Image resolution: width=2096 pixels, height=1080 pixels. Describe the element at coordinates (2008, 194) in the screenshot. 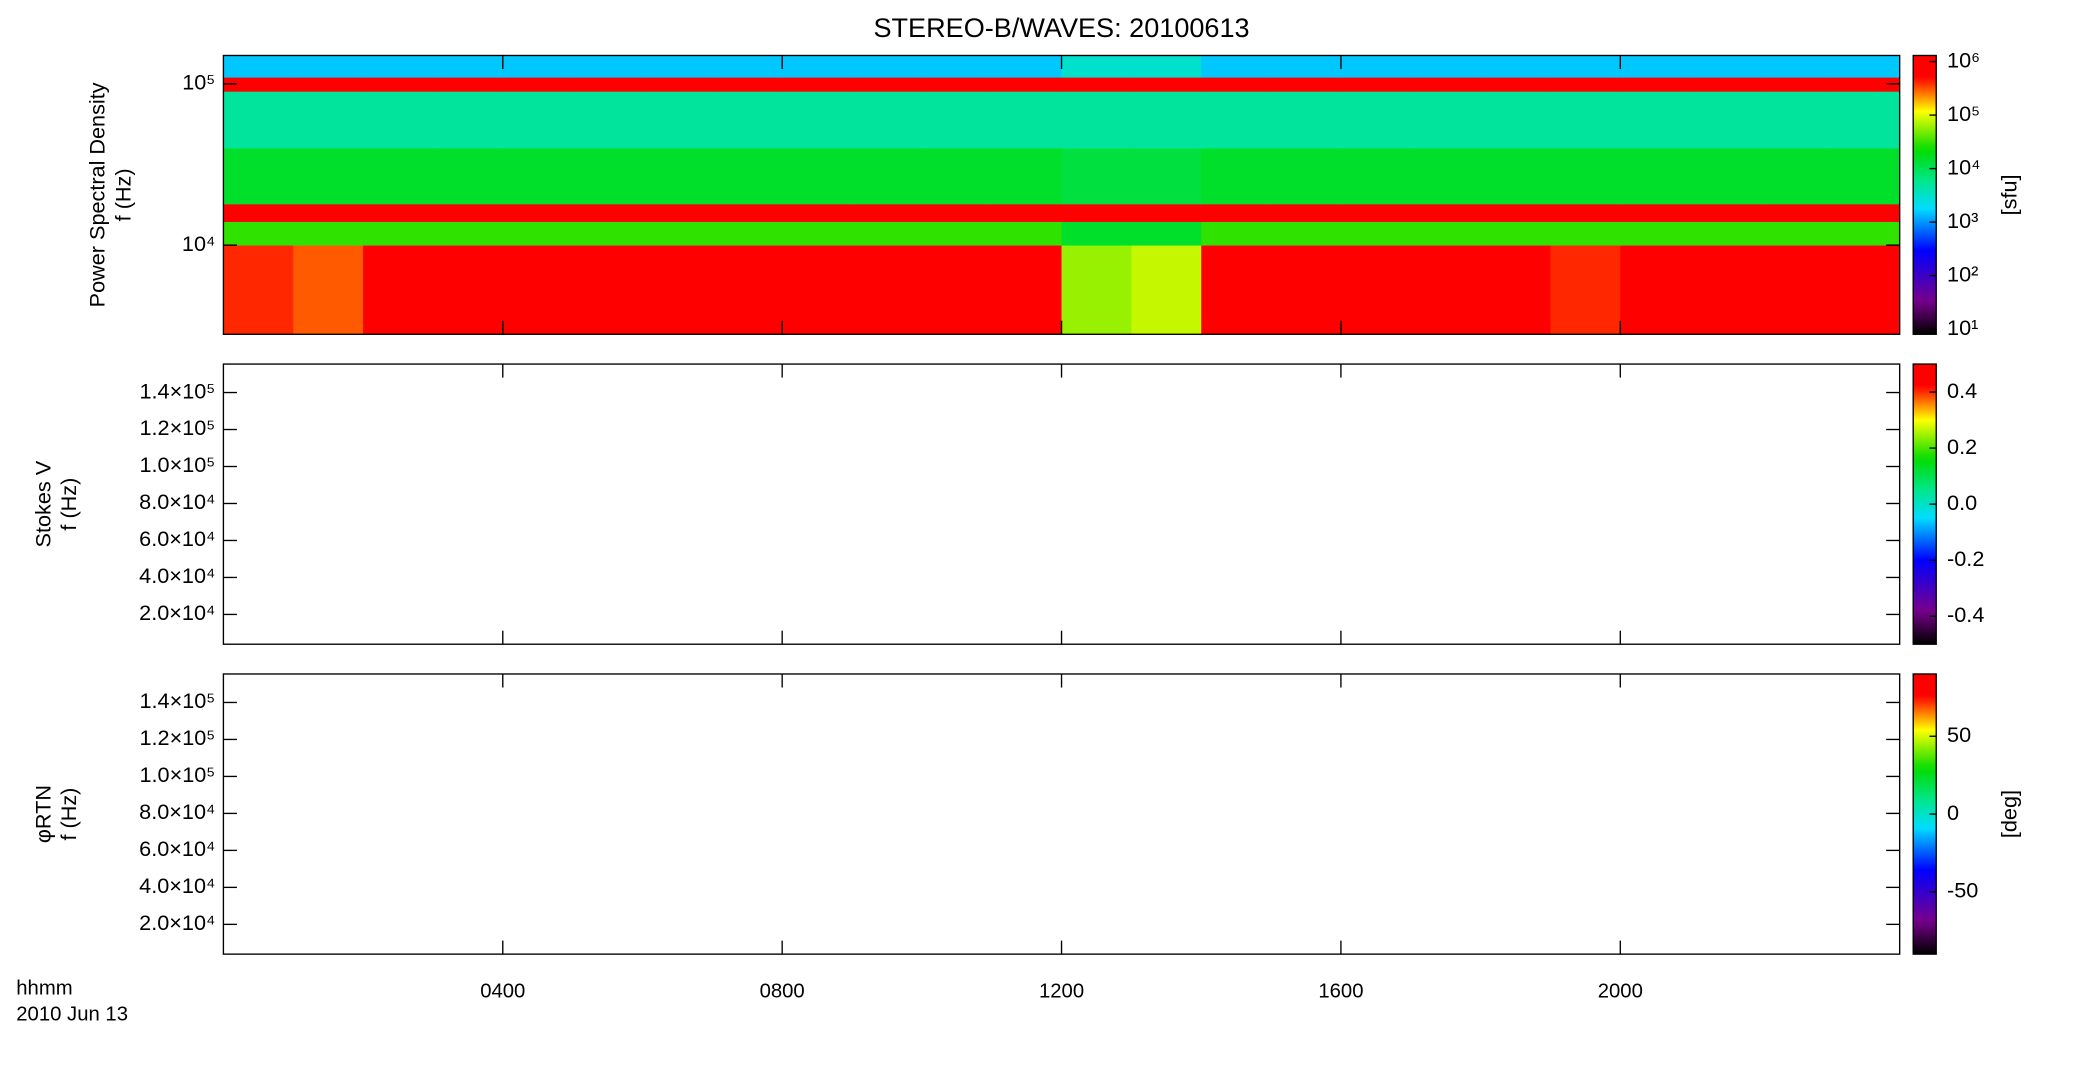

I see `colorbar-label: [sfu]` at that location.